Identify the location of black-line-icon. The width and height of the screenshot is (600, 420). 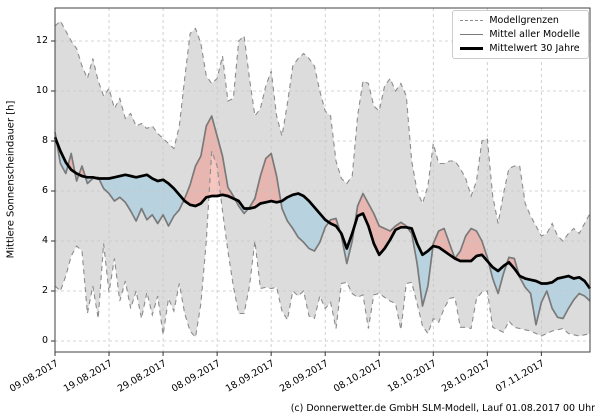
(472, 48).